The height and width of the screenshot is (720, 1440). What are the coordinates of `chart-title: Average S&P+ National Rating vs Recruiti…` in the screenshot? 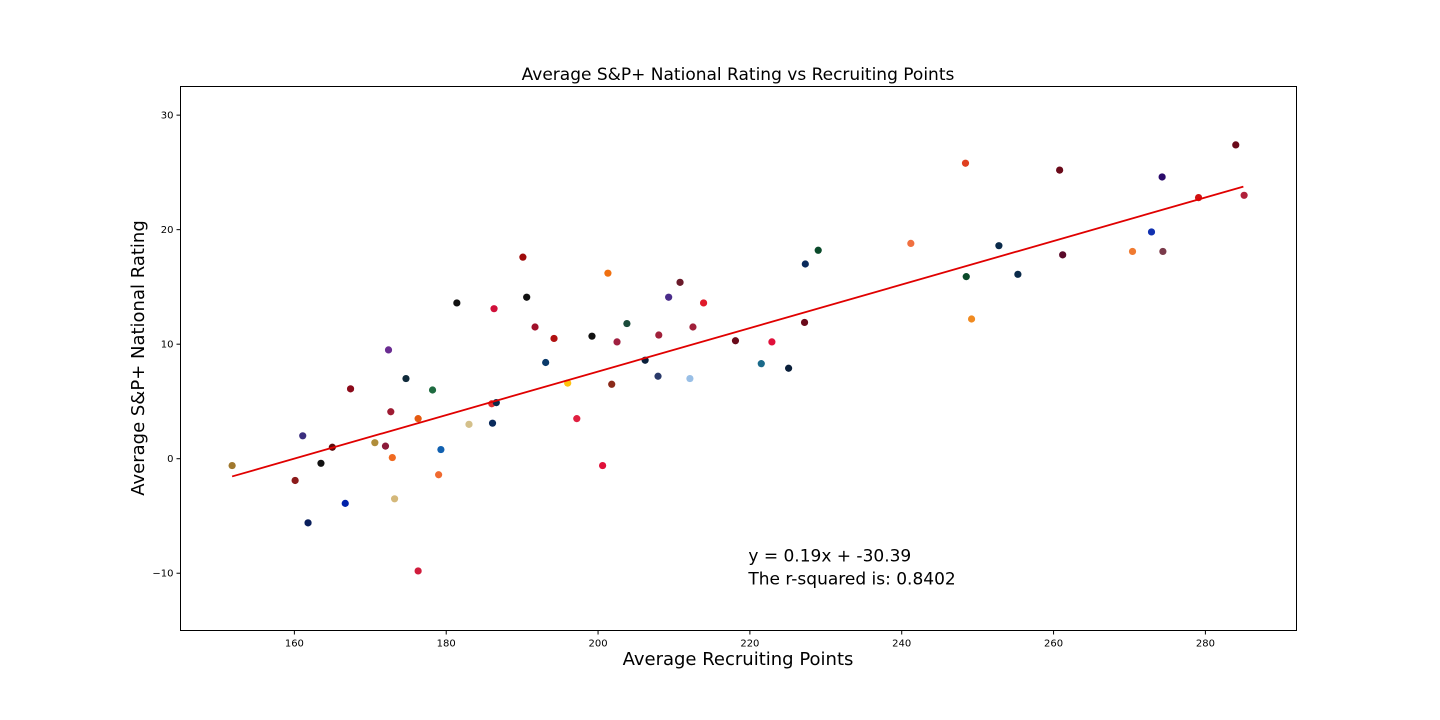 It's located at (738, 75).